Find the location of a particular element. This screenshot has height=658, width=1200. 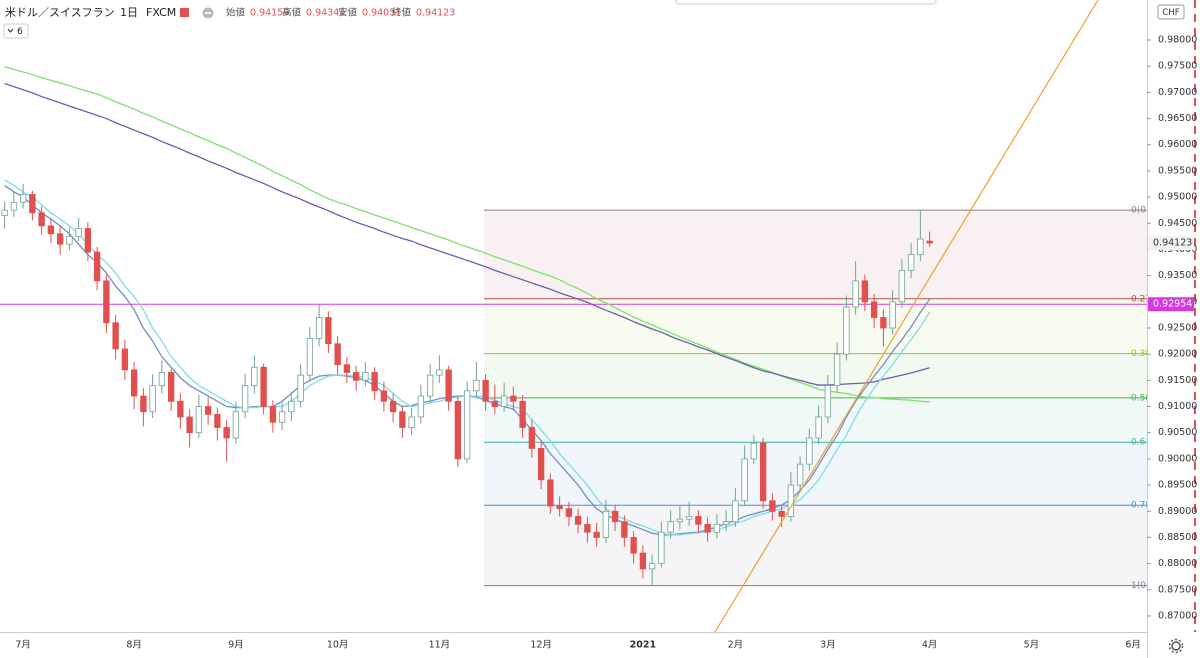

y-tick-label: 0.95500 is located at coordinates (1177, 170).